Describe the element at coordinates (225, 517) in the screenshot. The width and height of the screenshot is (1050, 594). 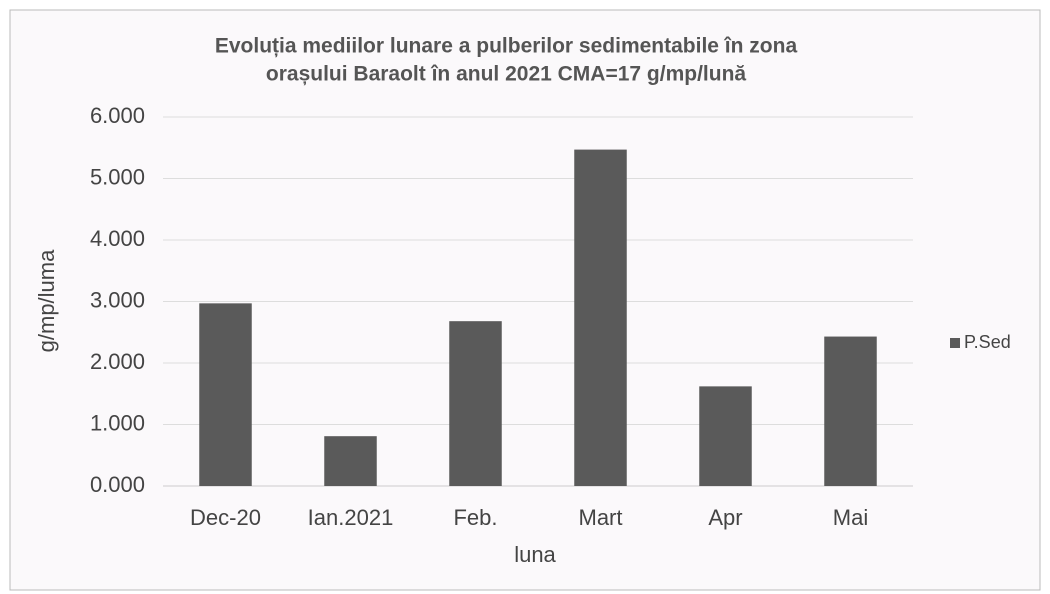
I see `x-tick-label: Dec-20` at that location.